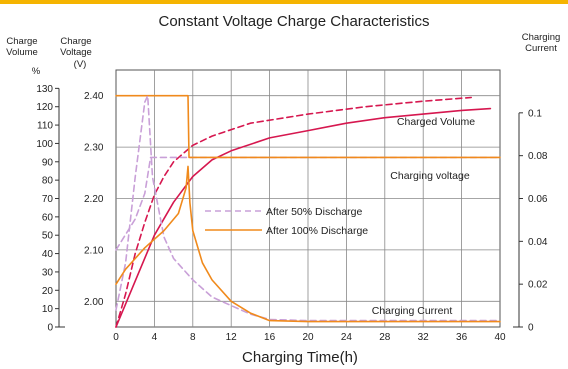 The image size is (568, 369). What do you see at coordinates (44, 144) in the screenshot?
I see `volume-tick-label: 100` at bounding box center [44, 144].